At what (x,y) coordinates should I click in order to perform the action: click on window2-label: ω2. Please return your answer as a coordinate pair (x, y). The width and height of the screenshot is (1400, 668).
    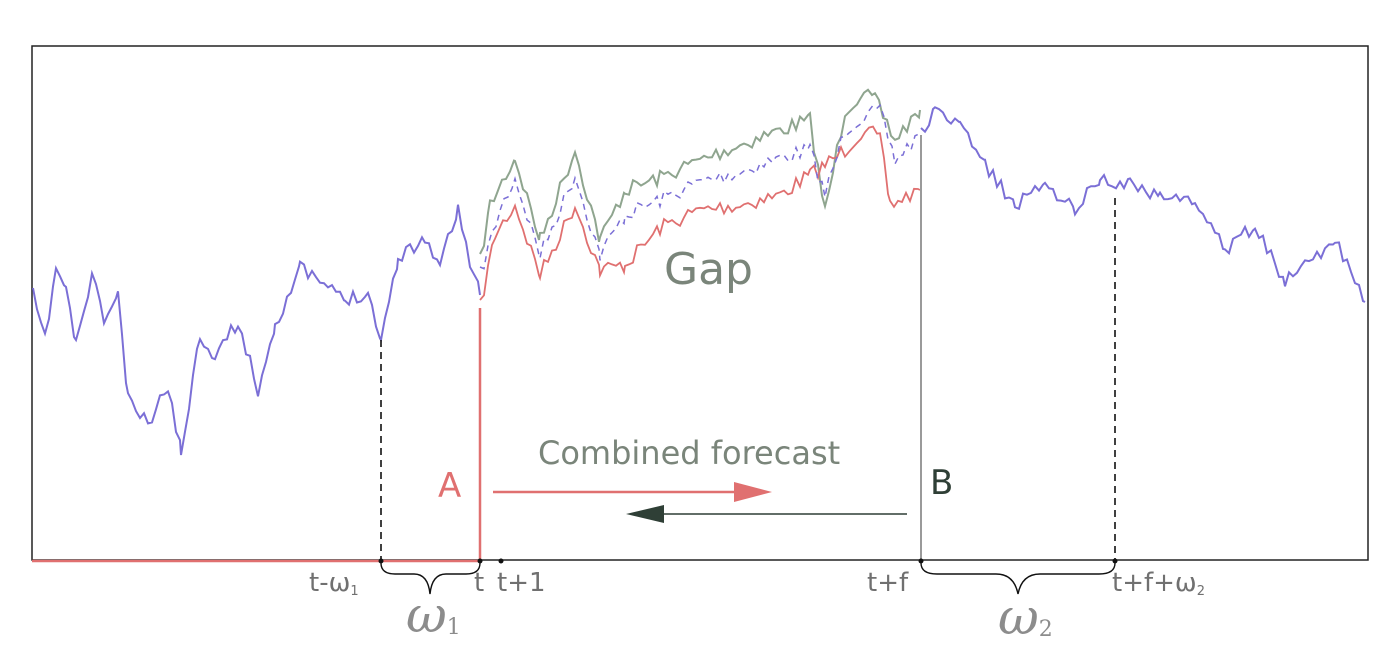
    Looking at the image, I should click on (1025, 617).